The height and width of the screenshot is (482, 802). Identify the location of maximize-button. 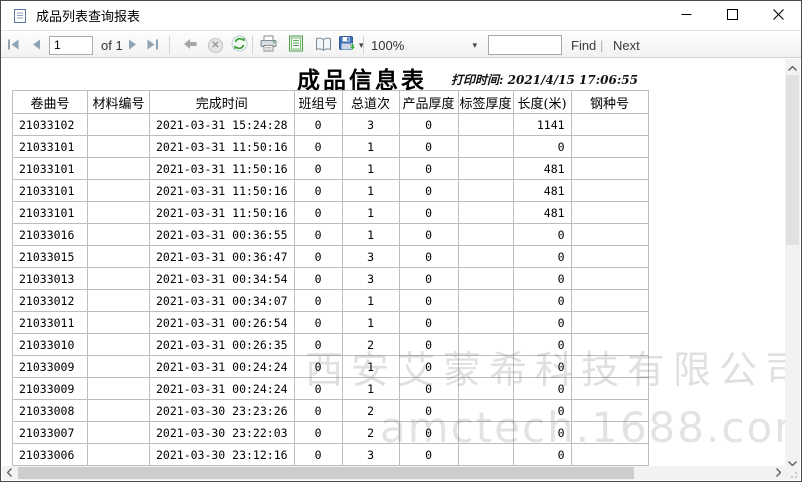
(732, 16).